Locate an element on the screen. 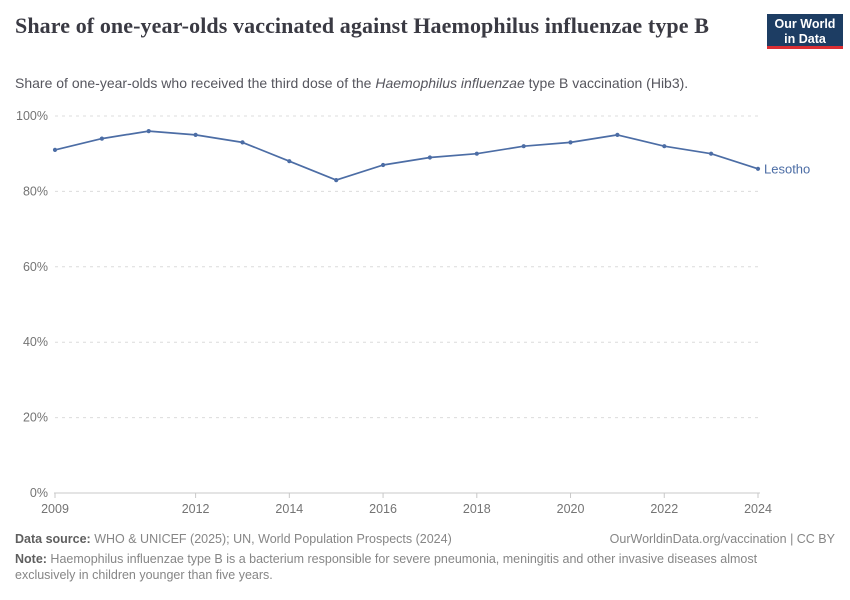  x-axis-tick-label: 2024 is located at coordinates (758, 509).